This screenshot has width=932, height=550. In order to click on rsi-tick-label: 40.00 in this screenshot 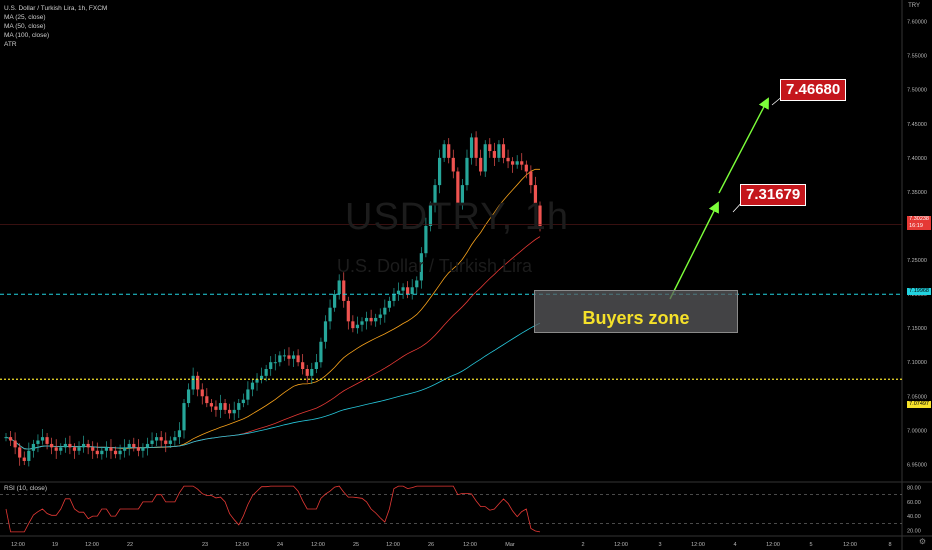, I will do `click(914, 517)`.